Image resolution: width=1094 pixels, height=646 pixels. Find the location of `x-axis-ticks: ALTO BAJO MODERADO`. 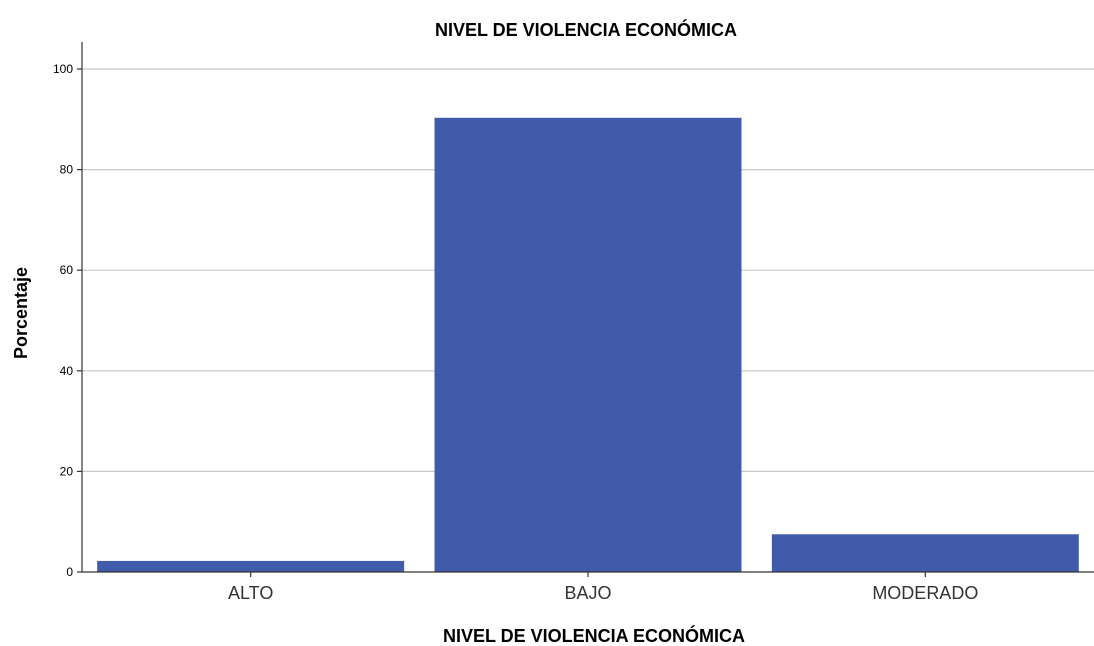

x-axis-ticks: ALTO BAJO MODERADO is located at coordinates (603, 587).